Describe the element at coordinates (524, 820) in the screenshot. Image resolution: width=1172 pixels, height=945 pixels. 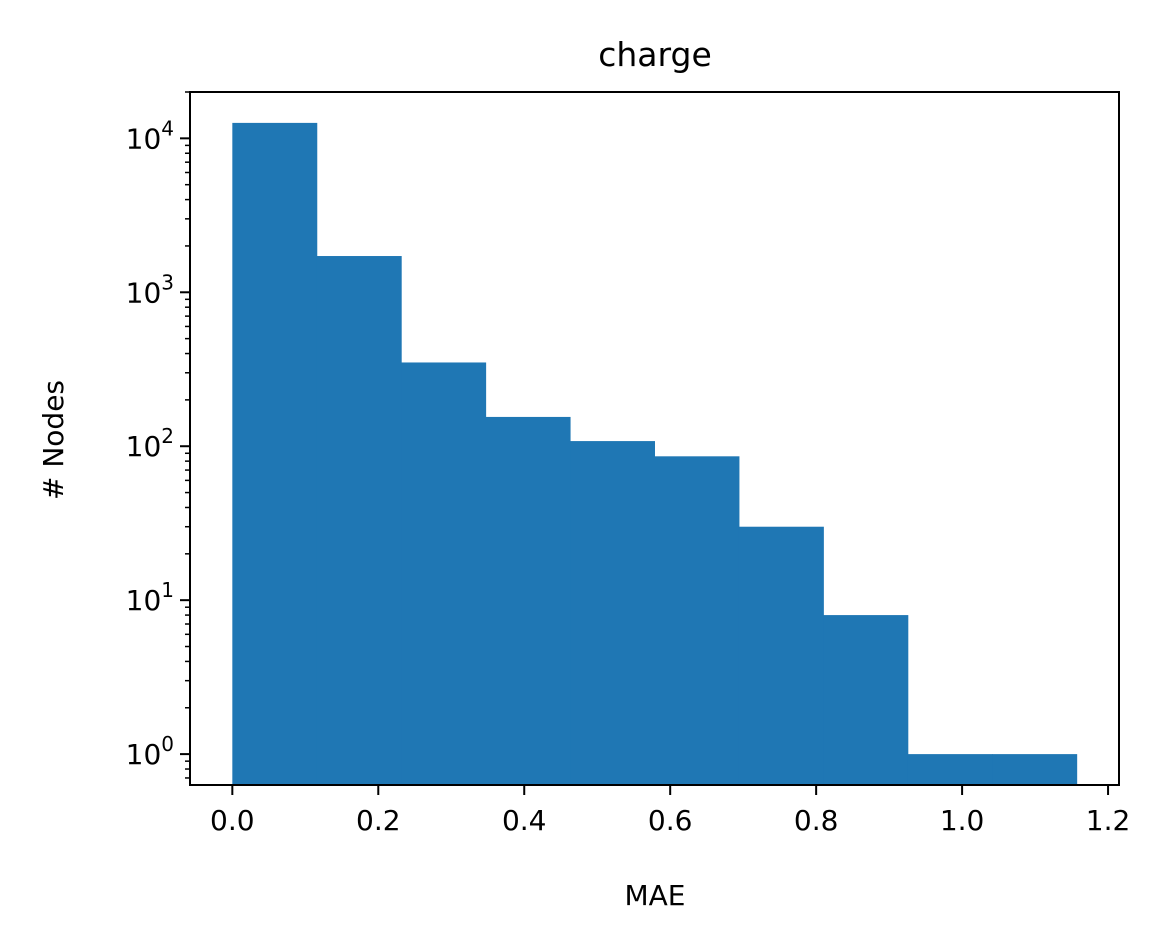
I see `x-tick-label-2: 0.4` at that location.